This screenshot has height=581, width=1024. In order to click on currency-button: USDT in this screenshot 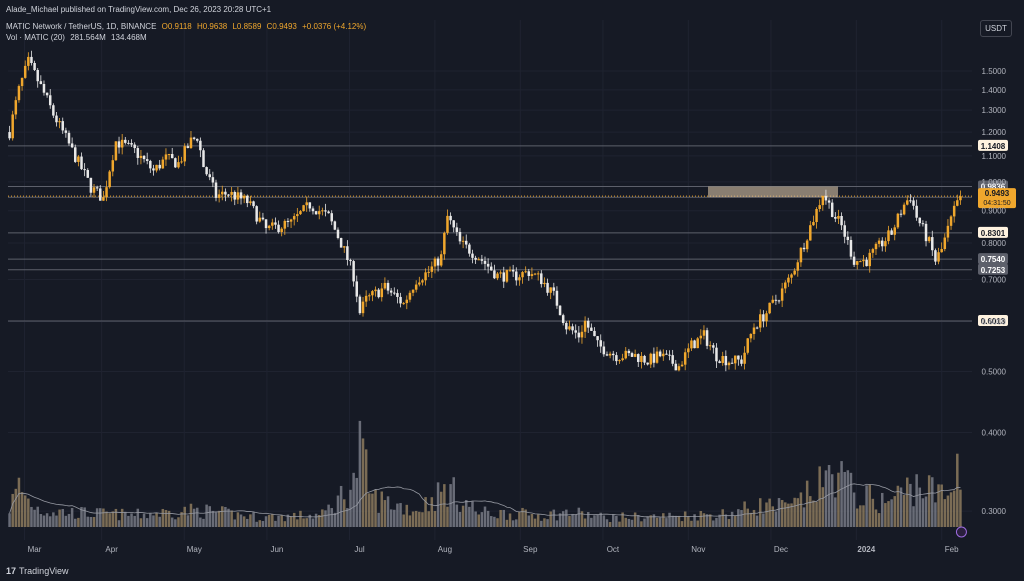, I will do `click(996, 28)`.